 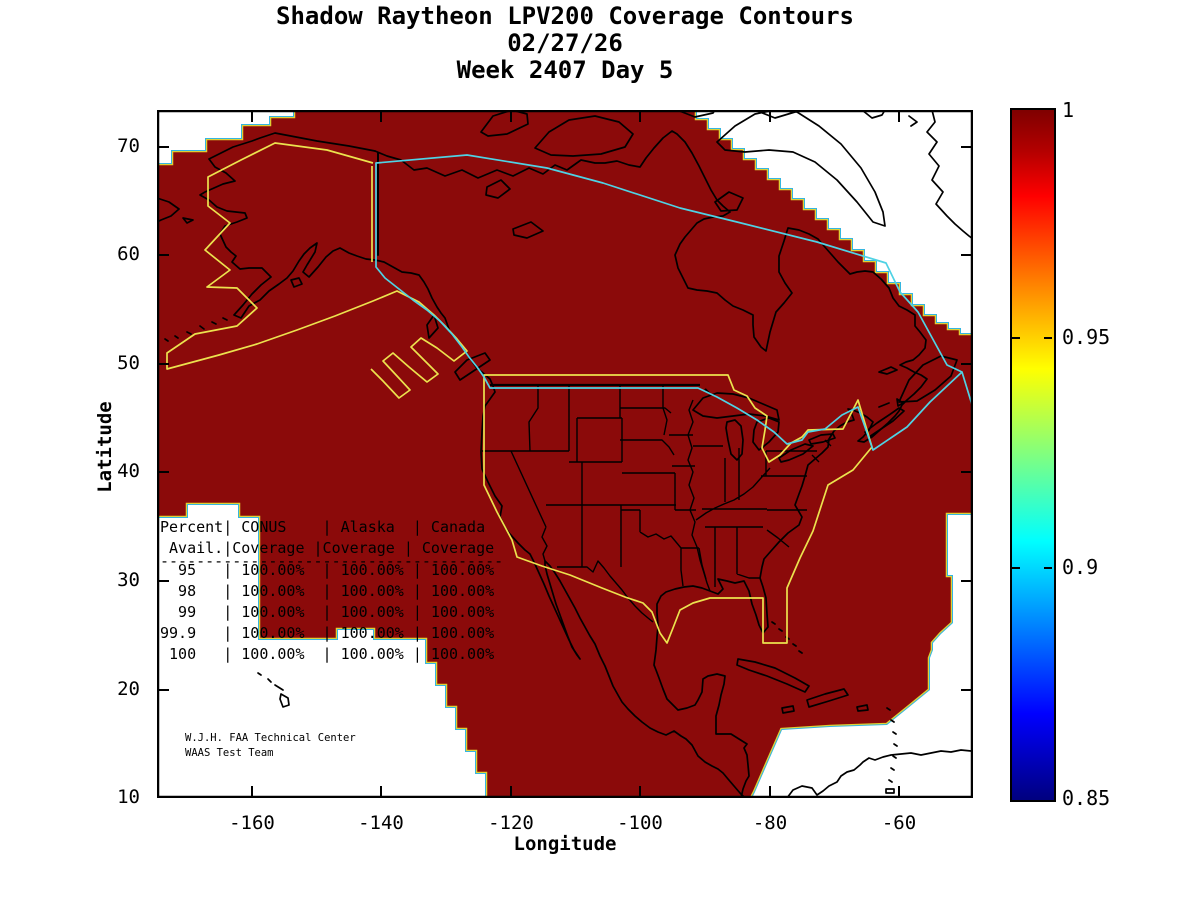 What do you see at coordinates (128, 363) in the screenshot?
I see `y-tick-label: 50` at bounding box center [128, 363].